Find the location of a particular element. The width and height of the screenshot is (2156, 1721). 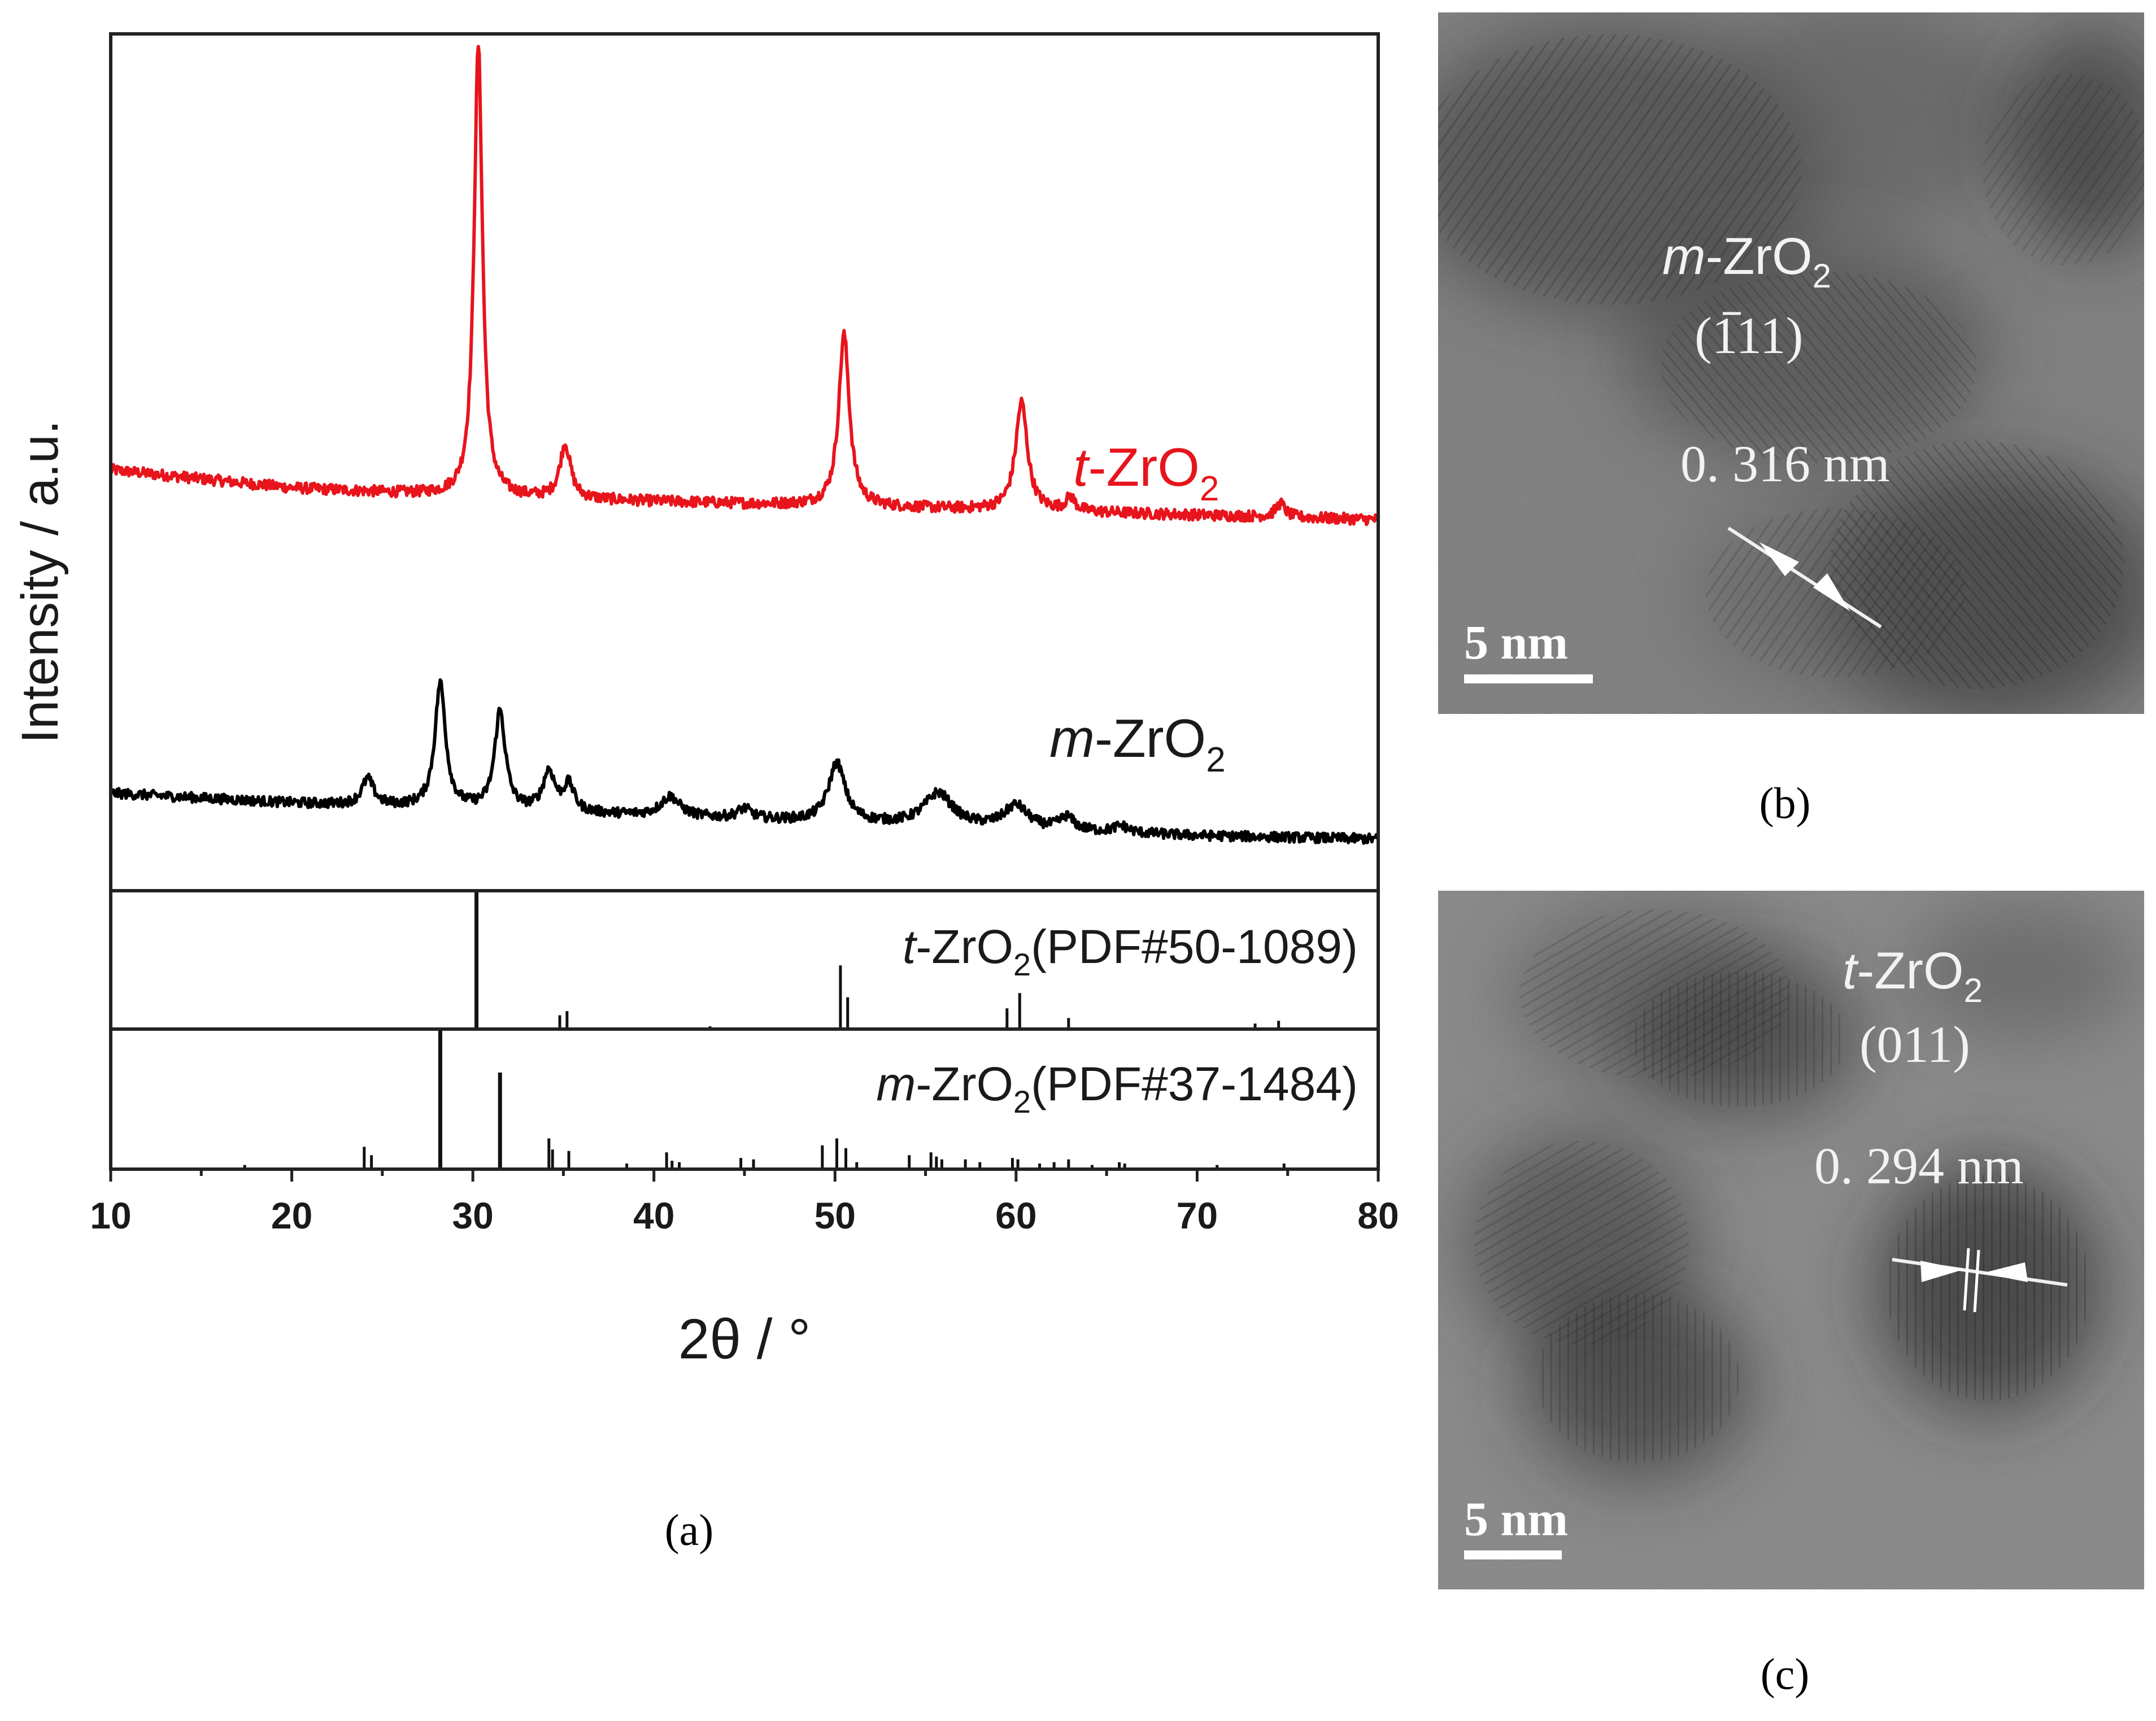

tem-image-c is located at coordinates (1791, 1240).